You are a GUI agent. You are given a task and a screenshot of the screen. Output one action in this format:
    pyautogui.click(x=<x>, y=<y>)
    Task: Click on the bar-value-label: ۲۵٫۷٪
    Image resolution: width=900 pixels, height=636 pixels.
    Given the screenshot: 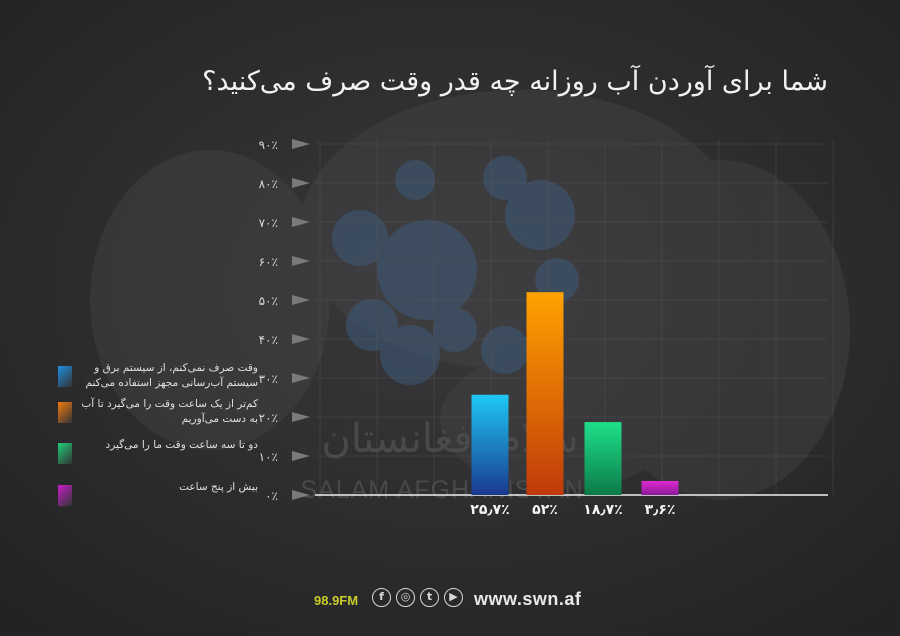 What is the action you would take?
    pyautogui.click(x=489, y=510)
    